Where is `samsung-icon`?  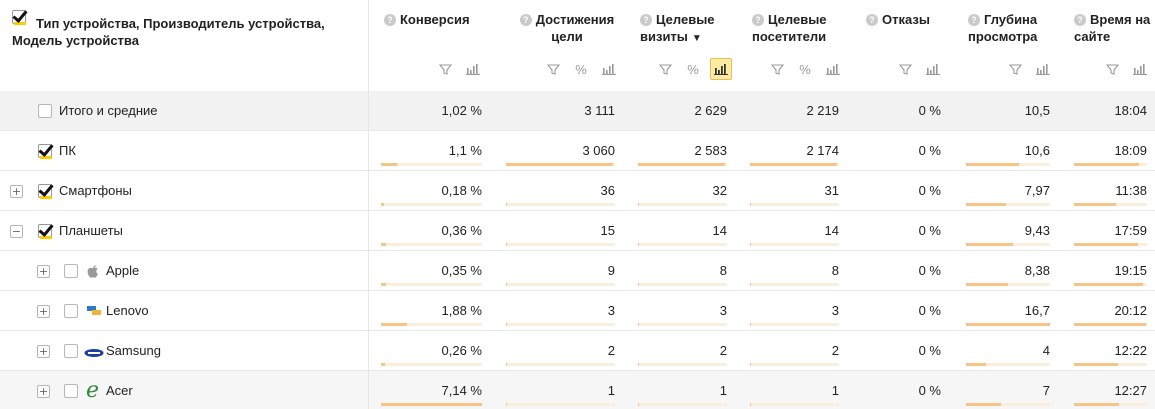 samsung-icon is located at coordinates (94, 353).